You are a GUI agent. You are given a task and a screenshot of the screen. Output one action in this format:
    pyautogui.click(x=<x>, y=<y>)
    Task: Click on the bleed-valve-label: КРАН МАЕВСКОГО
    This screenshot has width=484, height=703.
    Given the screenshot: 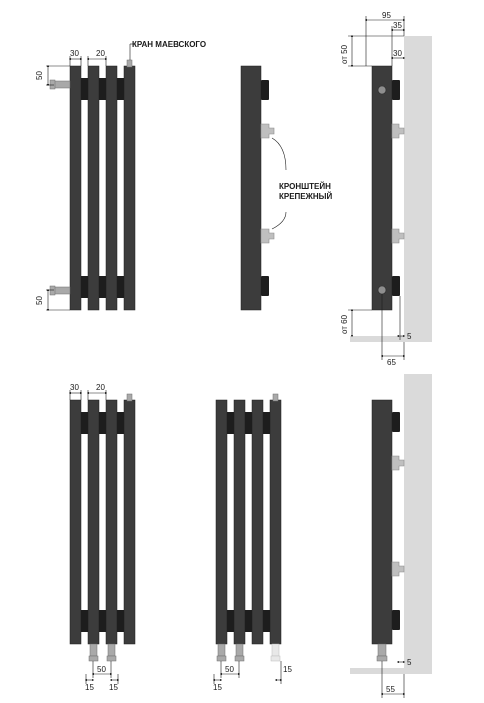 What is the action you would take?
    pyautogui.click(x=169, y=44)
    